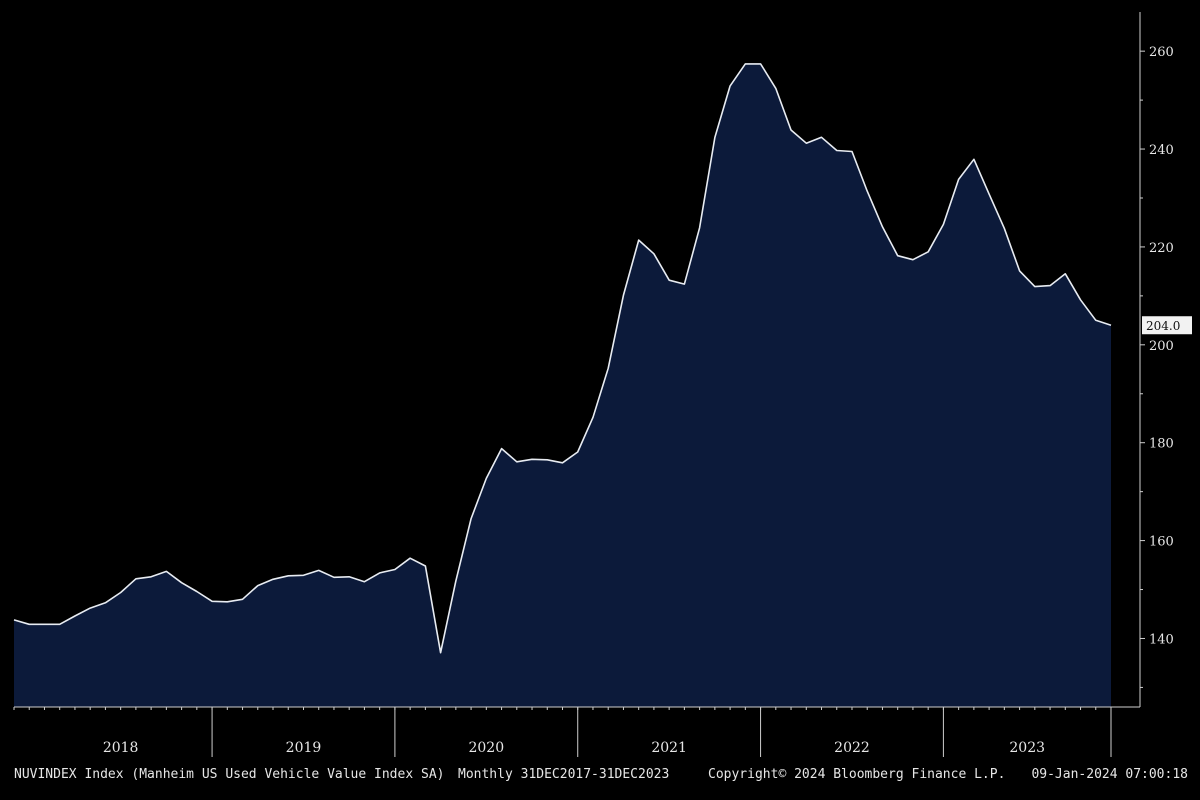 The height and width of the screenshot is (800, 1200). Describe the element at coordinates (563, 774) in the screenshot. I see `footer-range: Monthly 31DEC2017-31DEC2023` at that location.